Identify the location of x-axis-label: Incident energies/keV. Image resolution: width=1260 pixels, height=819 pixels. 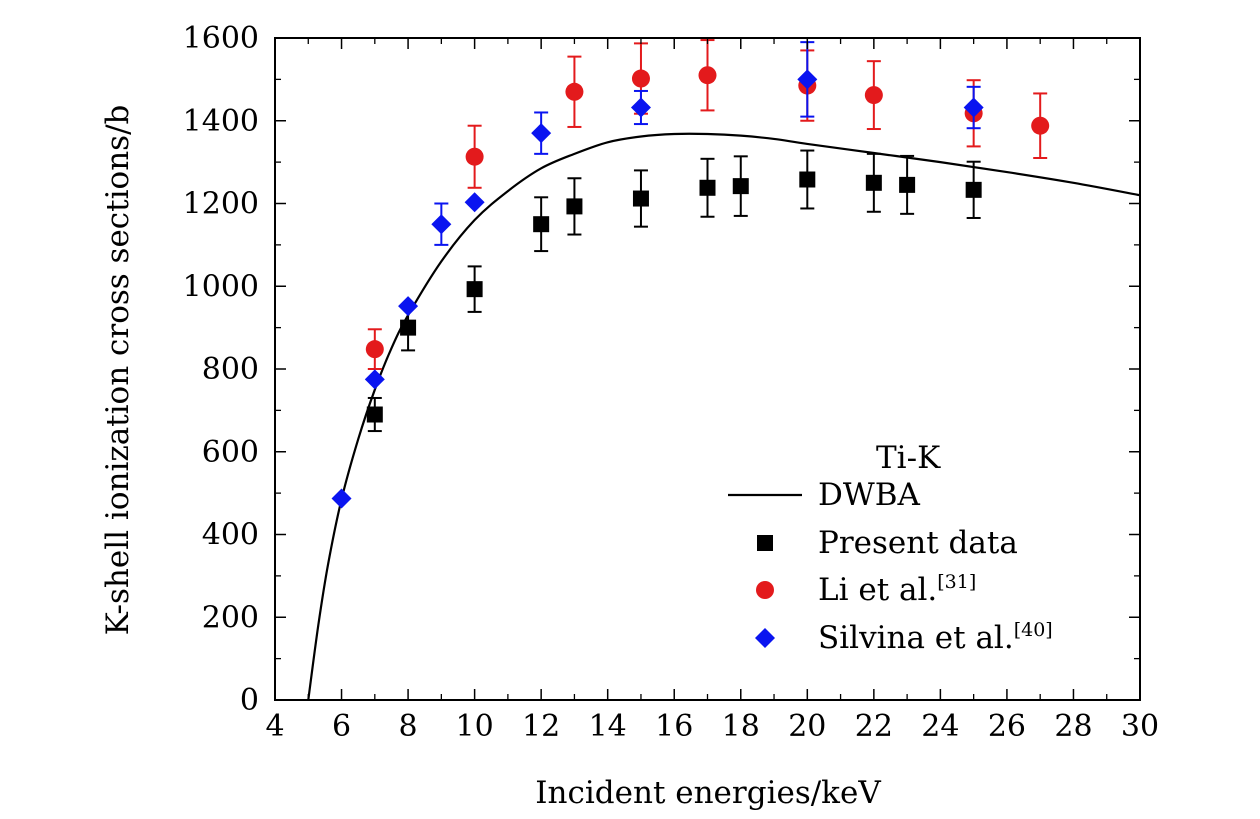
(708, 793).